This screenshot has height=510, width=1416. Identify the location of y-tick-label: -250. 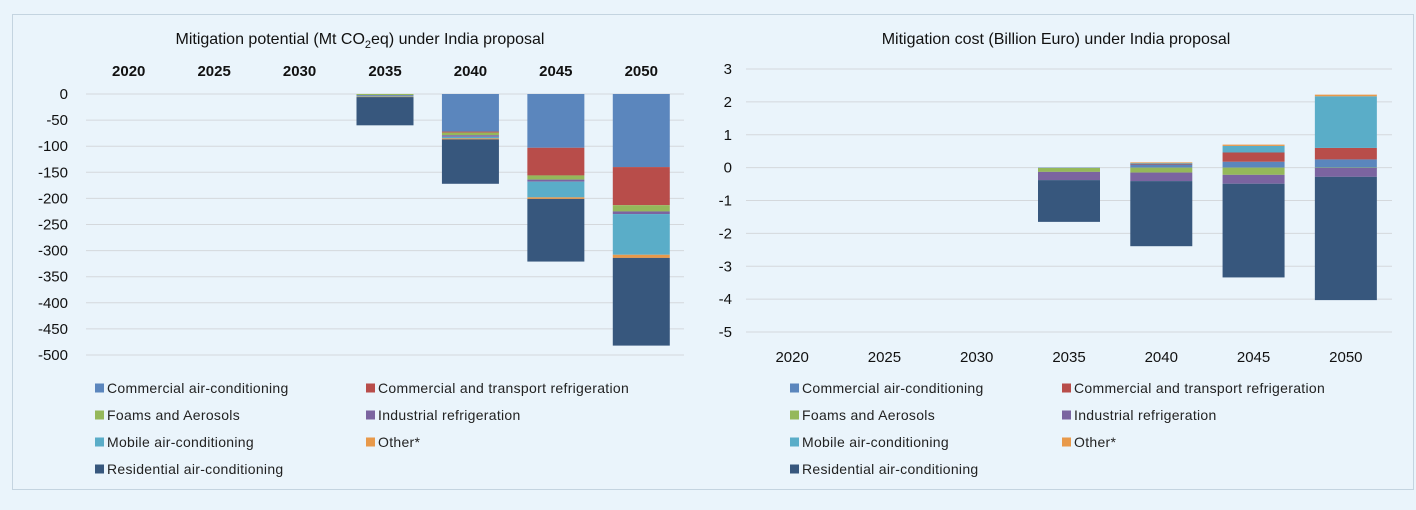
(53, 225).